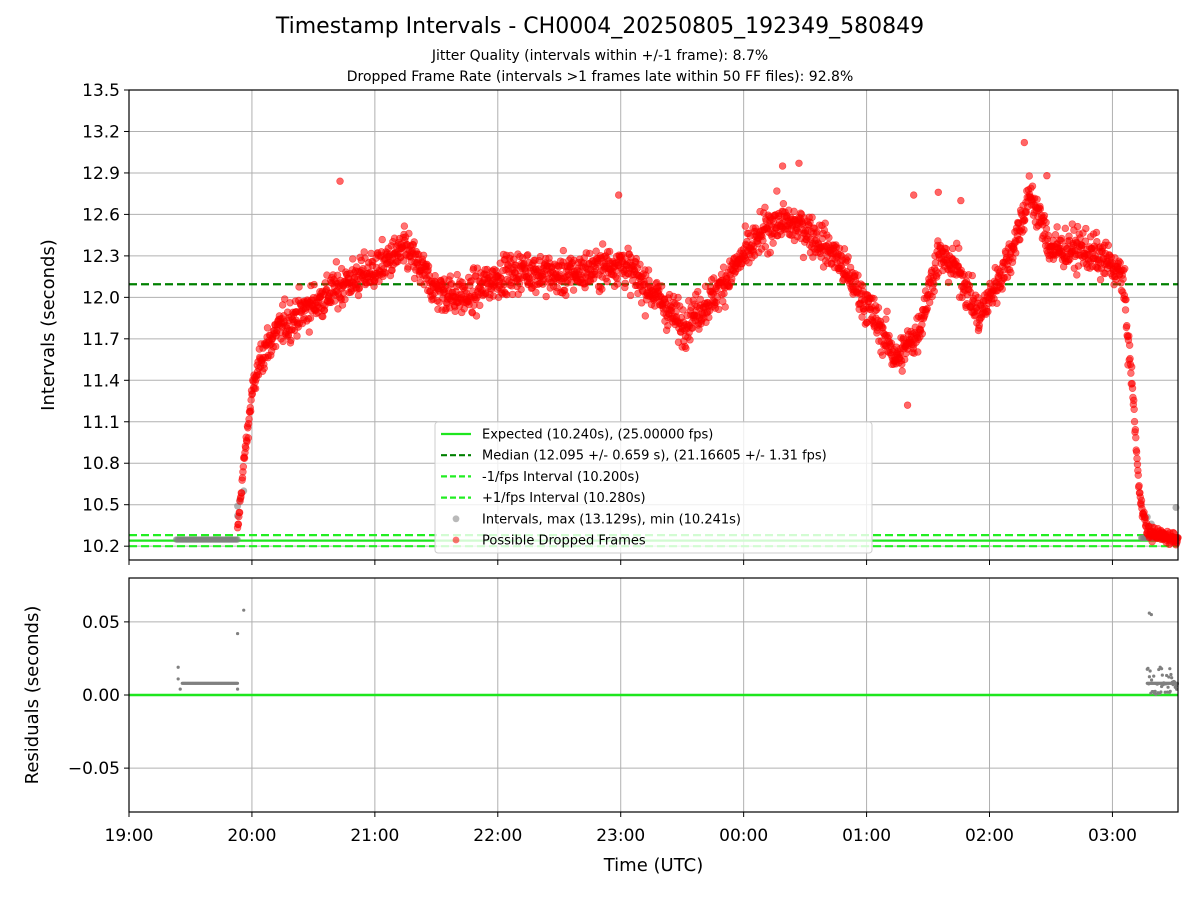  I want to click on legend-box, so click(653, 487).